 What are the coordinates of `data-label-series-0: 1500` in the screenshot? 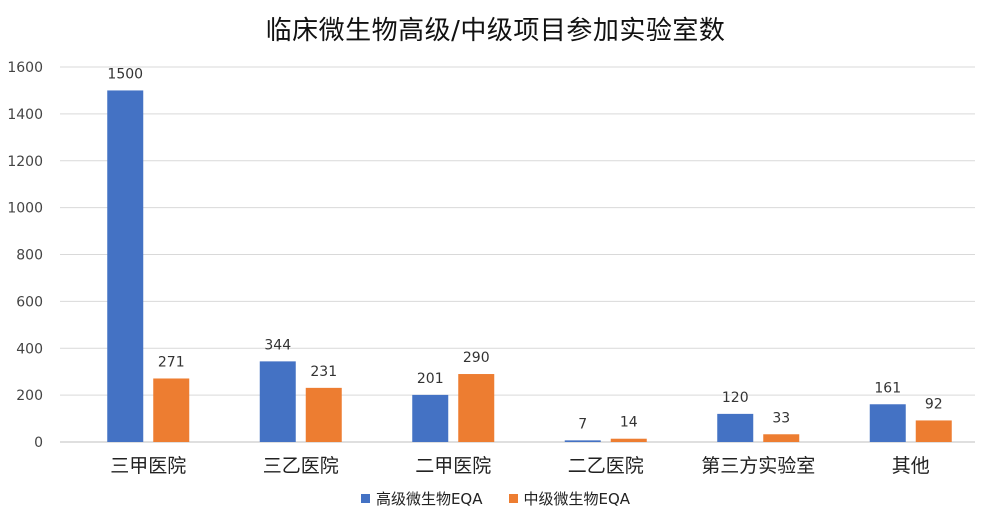 It's located at (125, 74).